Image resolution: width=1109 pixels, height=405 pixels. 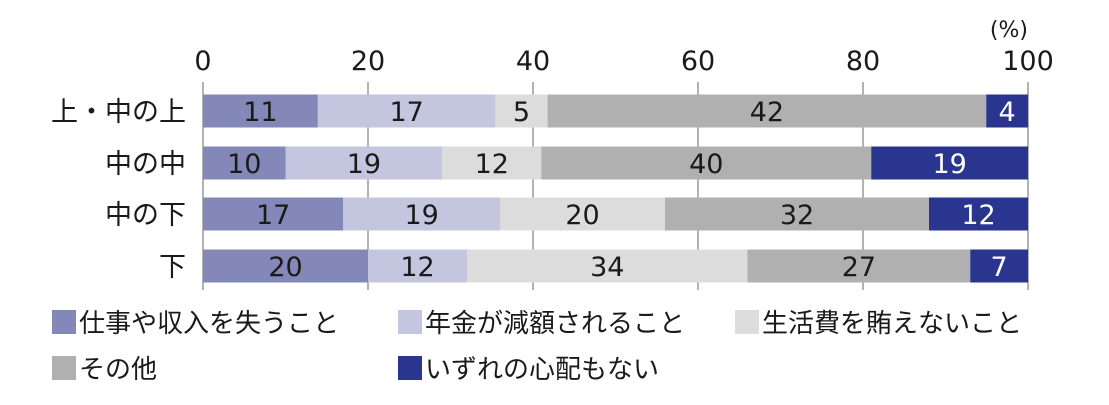 I want to click on data-label: 42, so click(x=767, y=112).